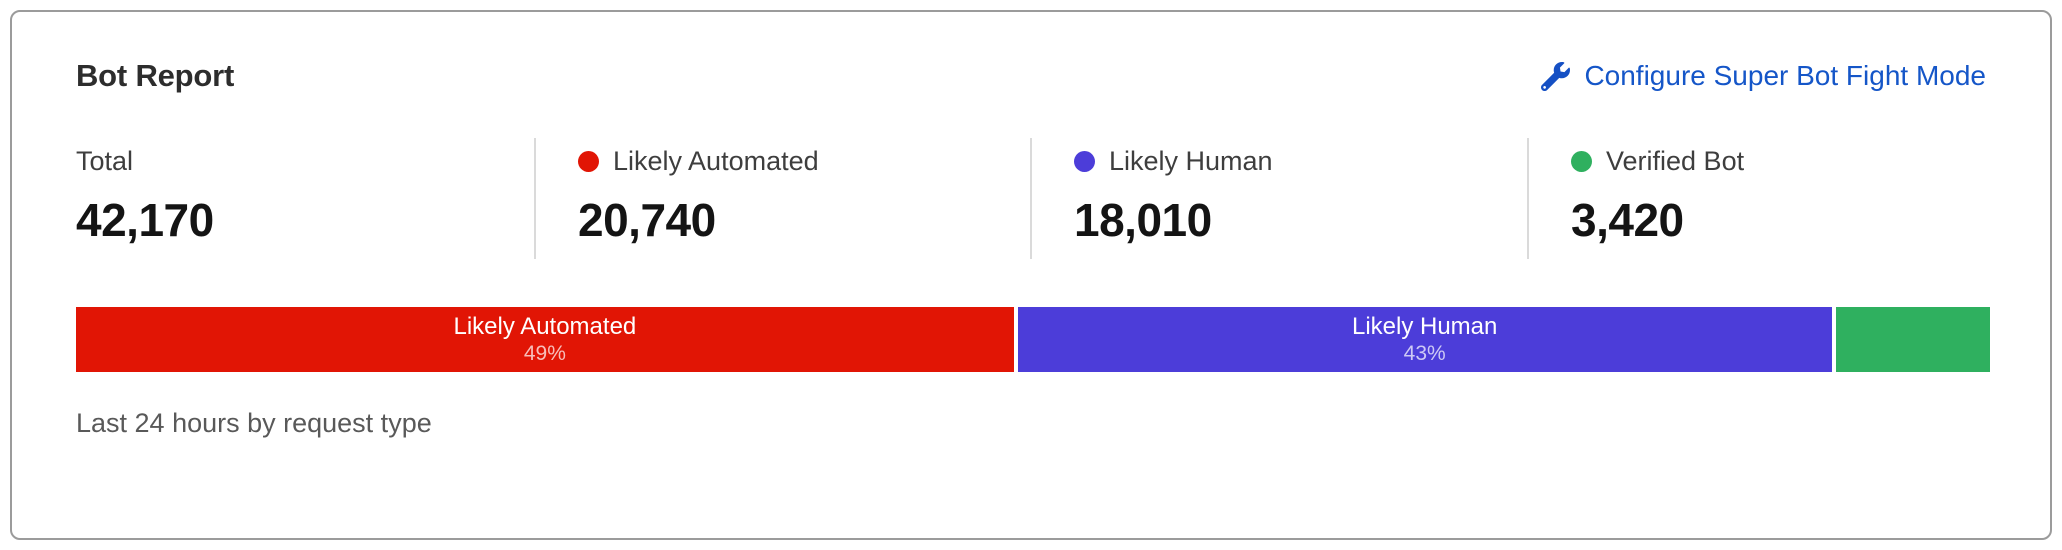  Describe the element at coordinates (1581, 161) in the screenshot. I see `verified-bot-dot-icon` at that location.